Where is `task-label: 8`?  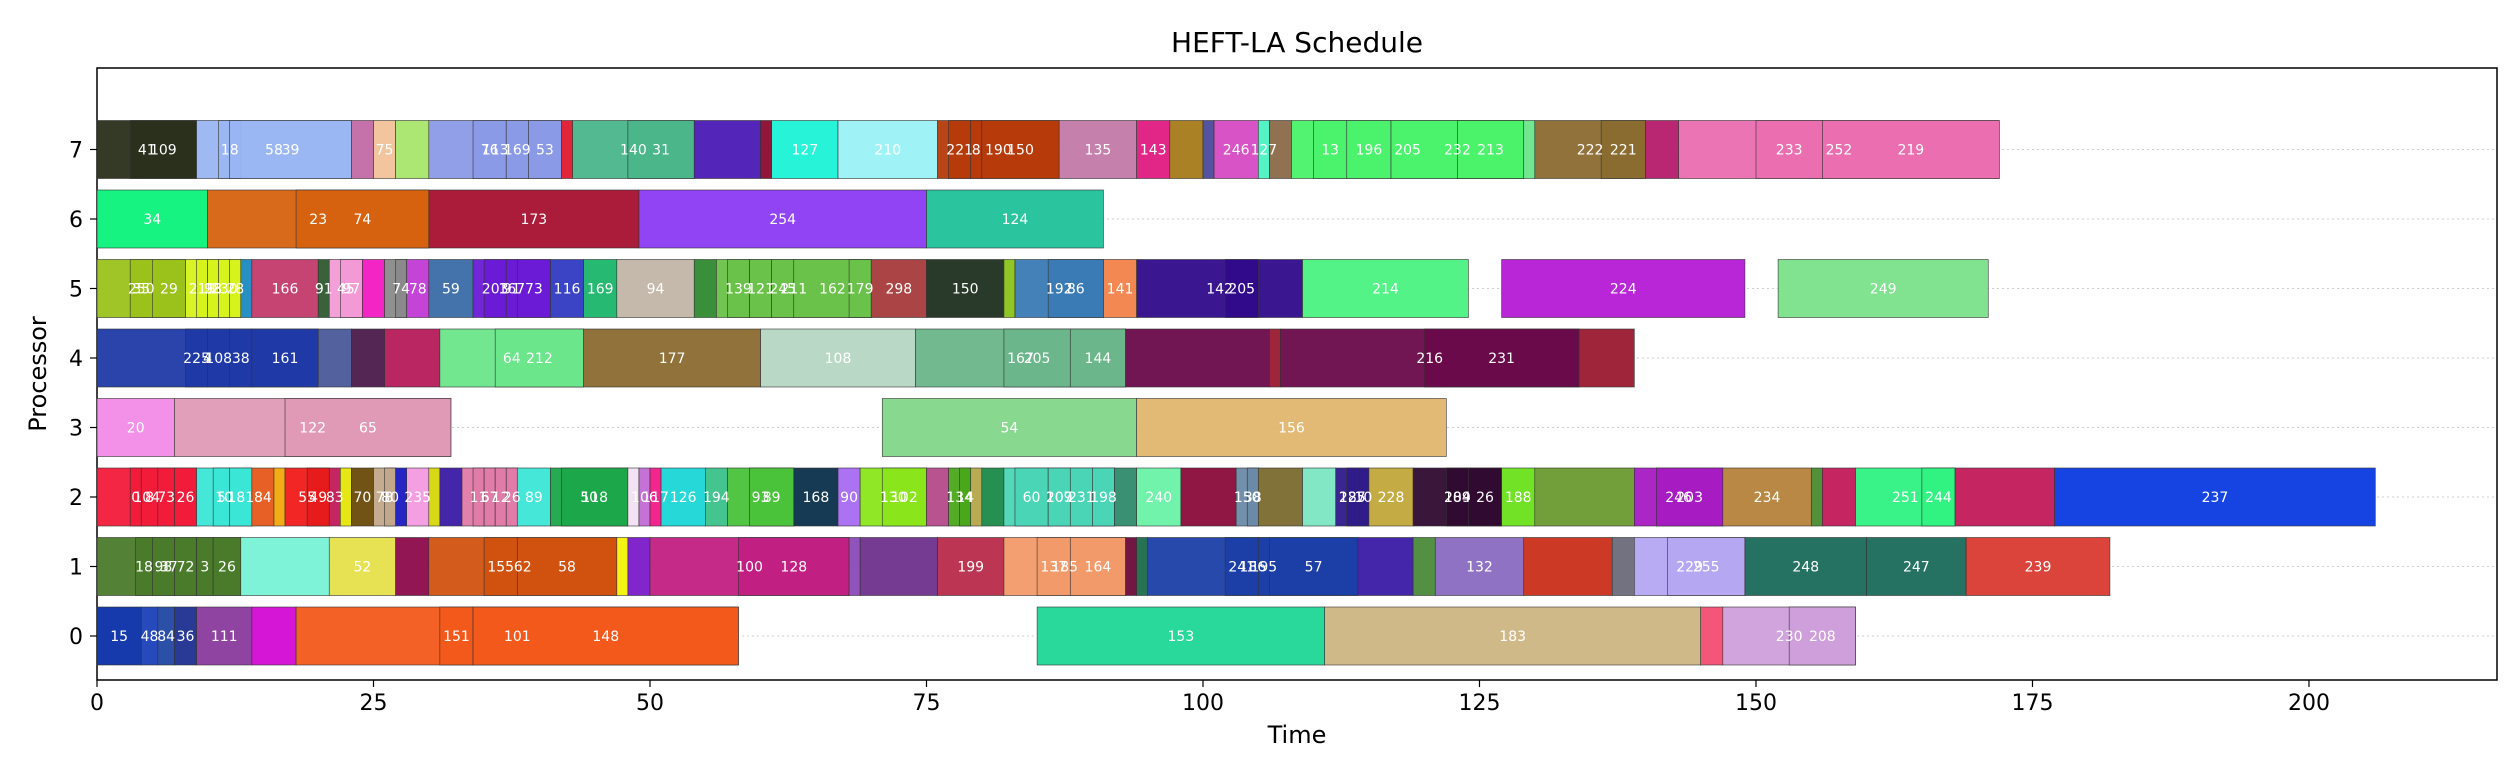 task-label: 8 is located at coordinates (149, 498).